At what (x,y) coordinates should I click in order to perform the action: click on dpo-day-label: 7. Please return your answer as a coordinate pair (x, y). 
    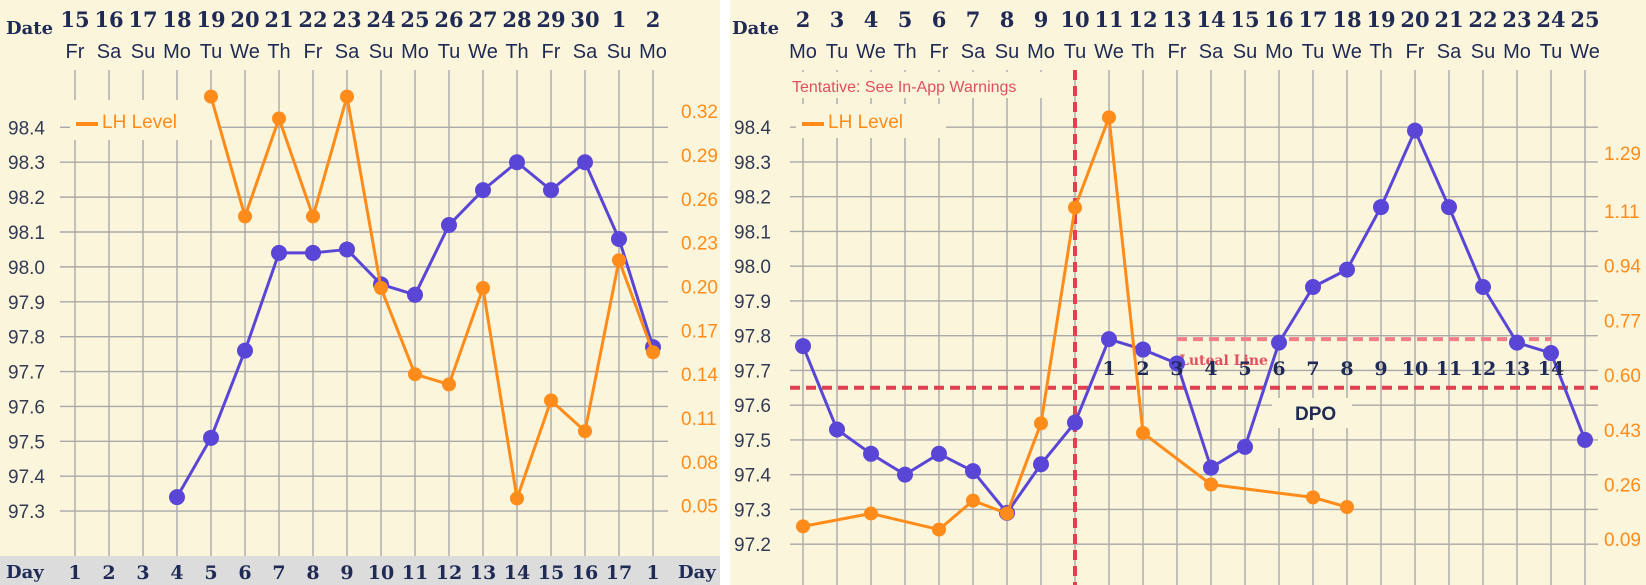
    Looking at the image, I should click on (1312, 369).